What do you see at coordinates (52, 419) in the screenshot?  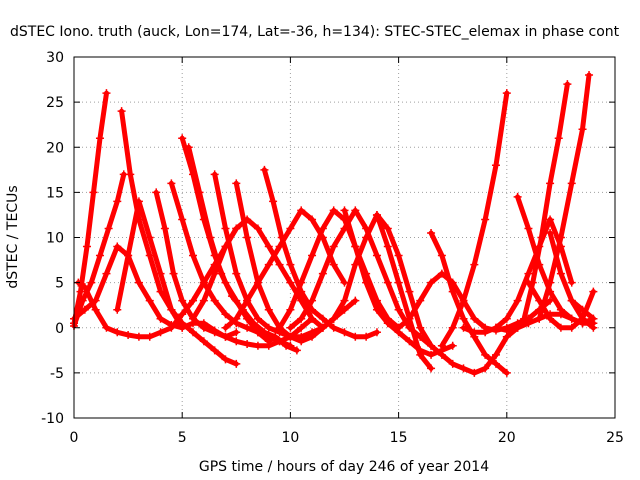 I see `y-tick-label: -10` at bounding box center [52, 419].